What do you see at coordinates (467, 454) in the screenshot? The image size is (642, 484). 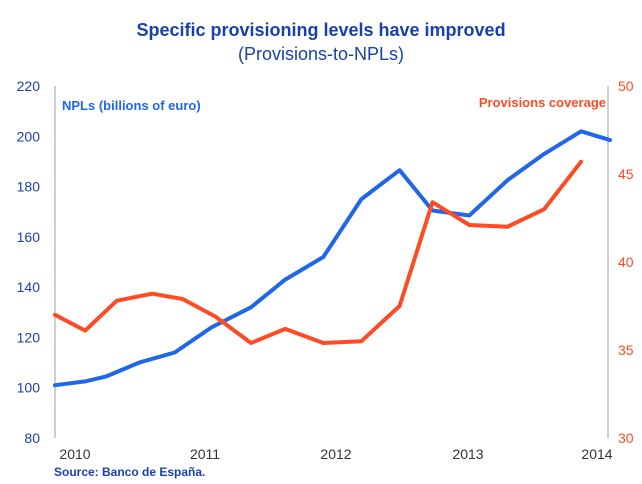 I see `x-tick-label: 2013` at bounding box center [467, 454].